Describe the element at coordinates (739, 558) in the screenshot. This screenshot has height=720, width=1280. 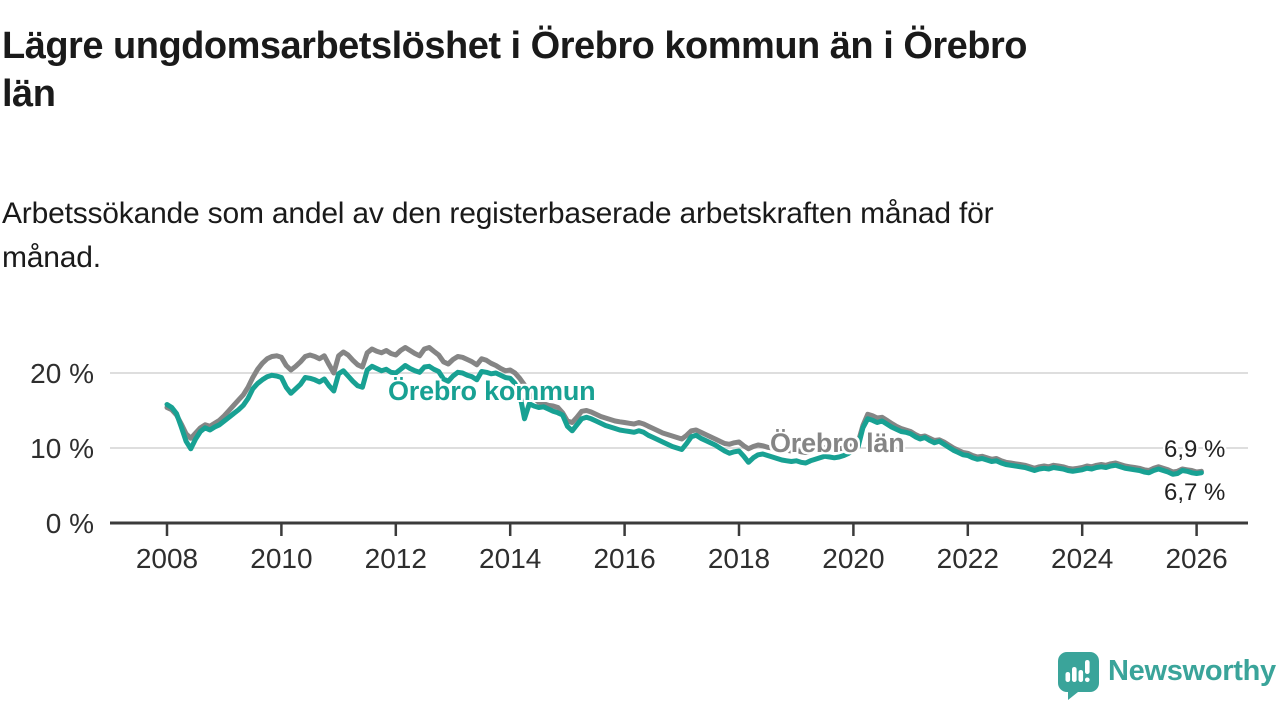
I see `x-tick-label: 2018` at that location.